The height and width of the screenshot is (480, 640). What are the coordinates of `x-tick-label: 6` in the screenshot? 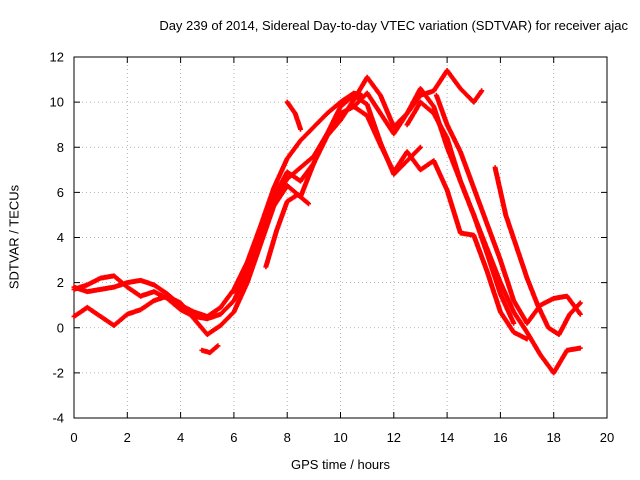 It's located at (233, 437).